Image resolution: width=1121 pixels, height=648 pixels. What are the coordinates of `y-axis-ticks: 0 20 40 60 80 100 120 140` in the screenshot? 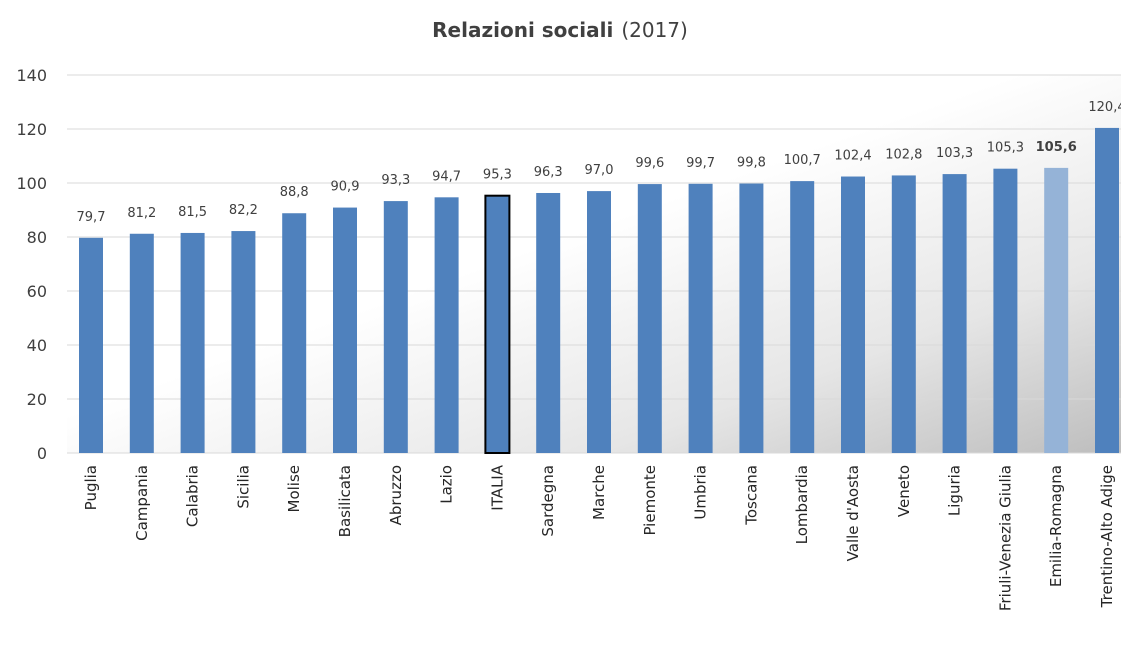 It's located at (31, 264).